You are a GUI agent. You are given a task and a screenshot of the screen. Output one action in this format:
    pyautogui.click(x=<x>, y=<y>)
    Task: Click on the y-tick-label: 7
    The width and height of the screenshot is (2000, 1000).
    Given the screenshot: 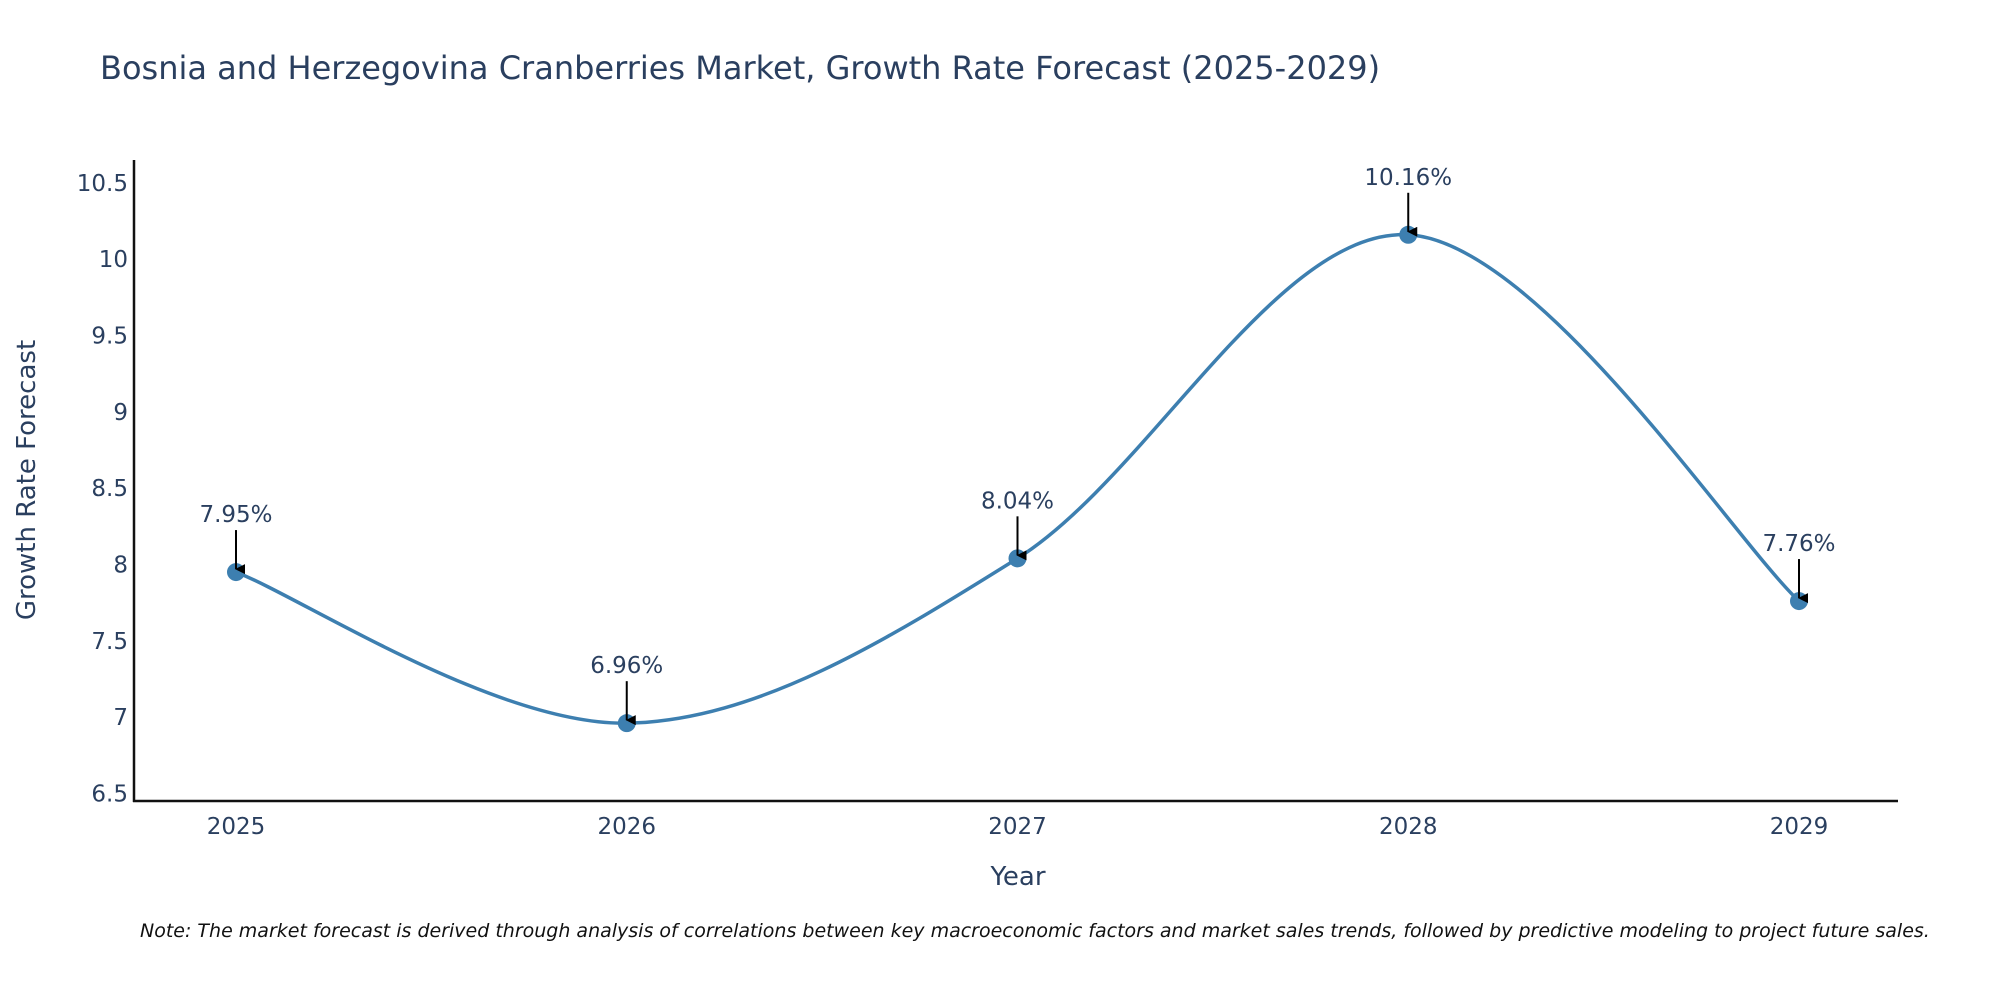 What is the action you would take?
    pyautogui.click(x=120, y=718)
    